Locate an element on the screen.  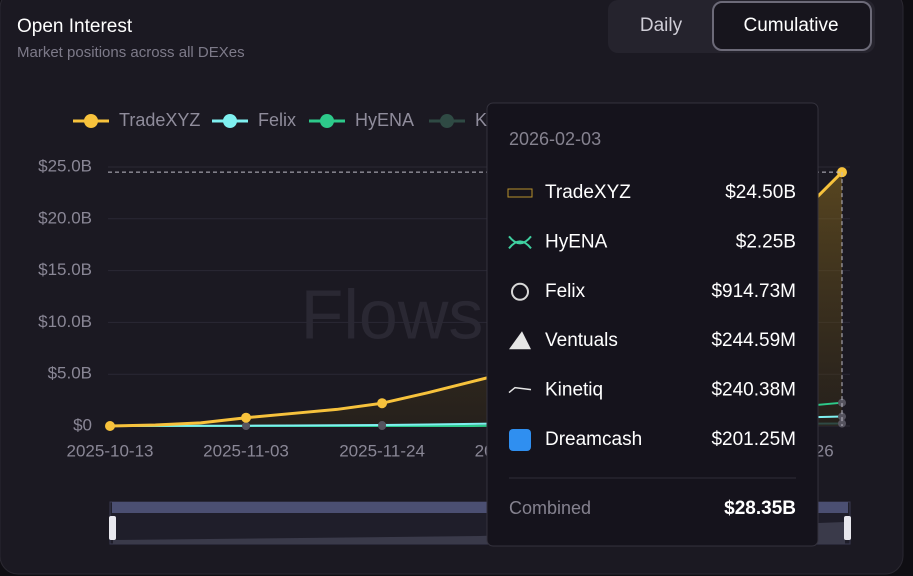
toggle-active is located at coordinates (792, 26).